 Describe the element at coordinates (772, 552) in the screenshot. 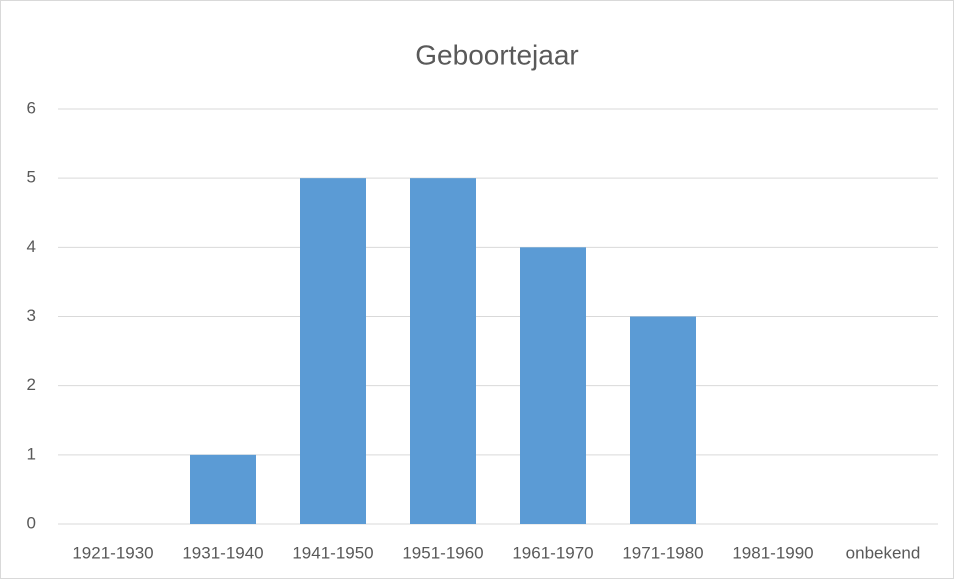

I see `x-tick-label: 1981-1990` at that location.